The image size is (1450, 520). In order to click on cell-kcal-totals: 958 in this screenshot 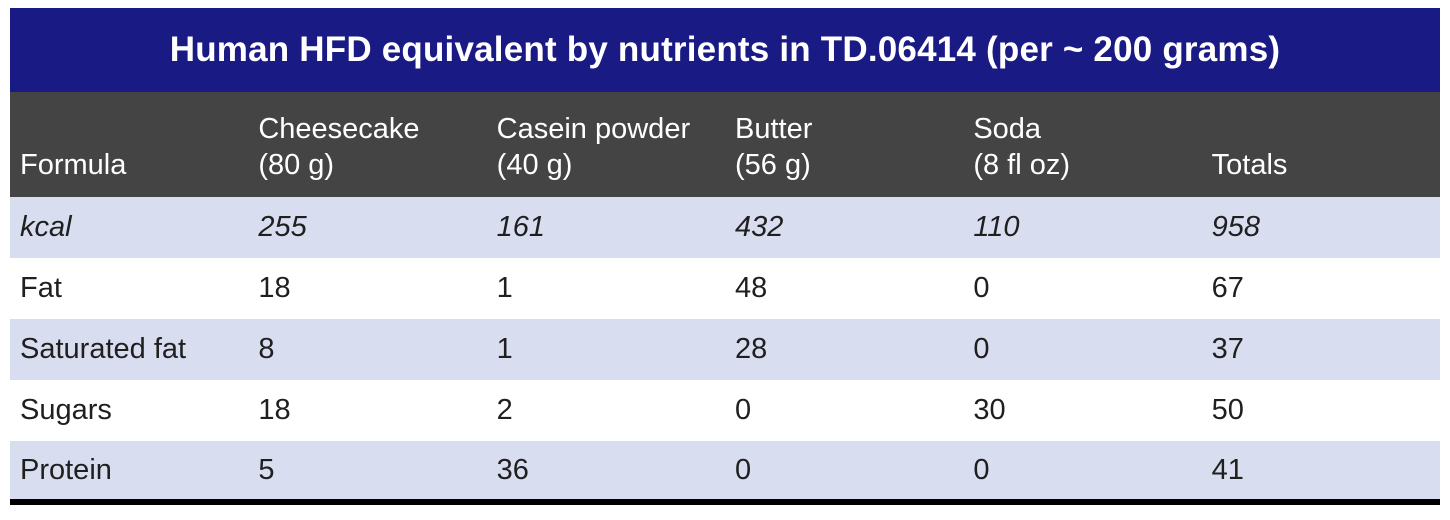, I will do `click(1236, 227)`.